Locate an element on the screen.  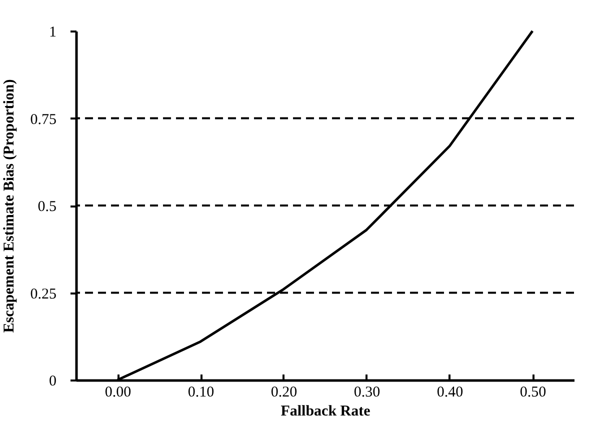
y-tick-label: 0.5 is located at coordinates (47, 207).